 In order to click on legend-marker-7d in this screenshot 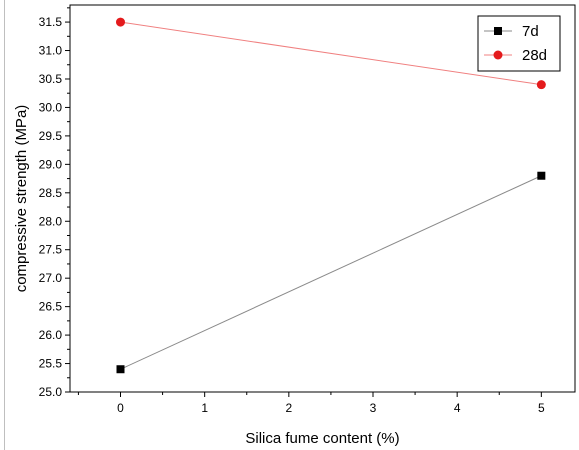, I will do `click(498, 31)`.